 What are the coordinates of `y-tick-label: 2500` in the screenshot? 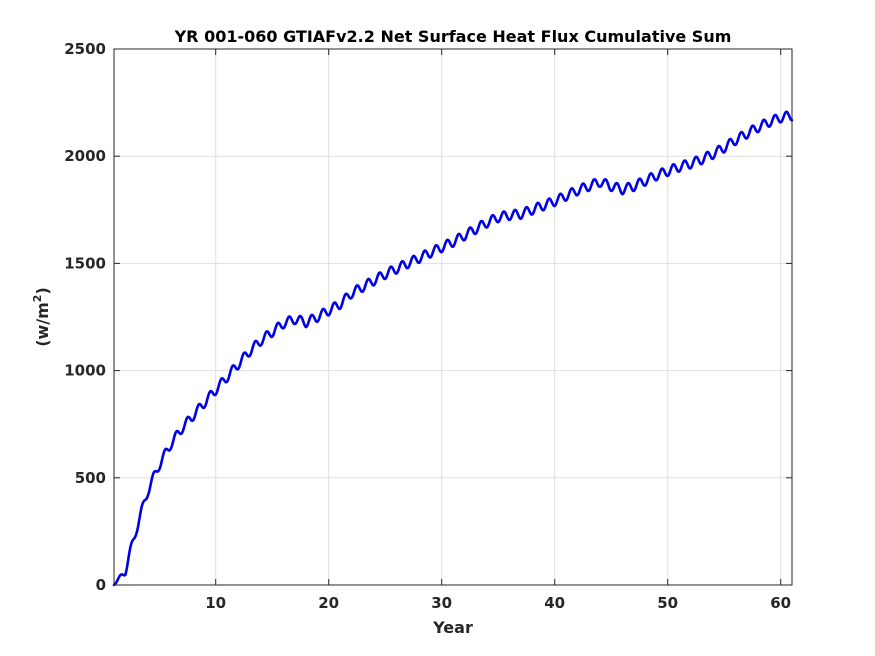 It's located at (85, 49).